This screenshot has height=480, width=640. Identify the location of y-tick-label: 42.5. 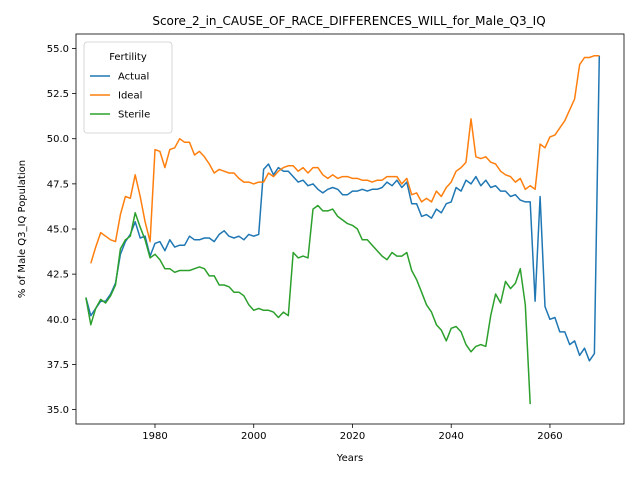
(58, 275).